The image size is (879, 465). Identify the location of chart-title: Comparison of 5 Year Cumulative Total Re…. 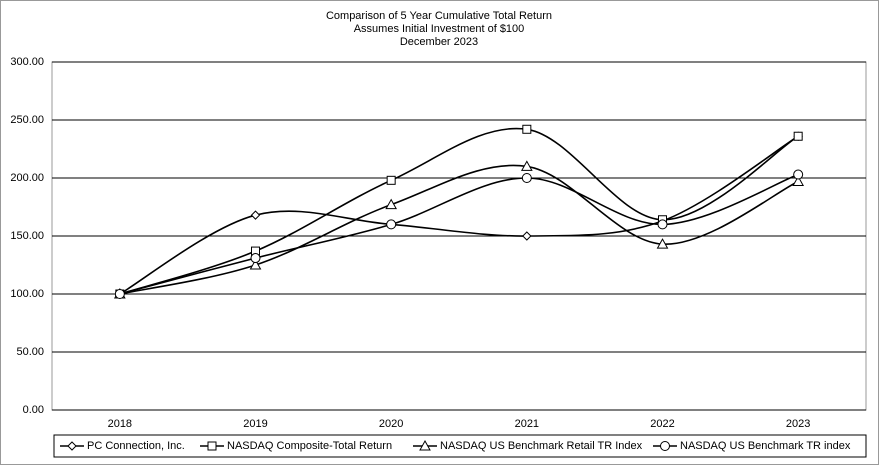
(439, 16).